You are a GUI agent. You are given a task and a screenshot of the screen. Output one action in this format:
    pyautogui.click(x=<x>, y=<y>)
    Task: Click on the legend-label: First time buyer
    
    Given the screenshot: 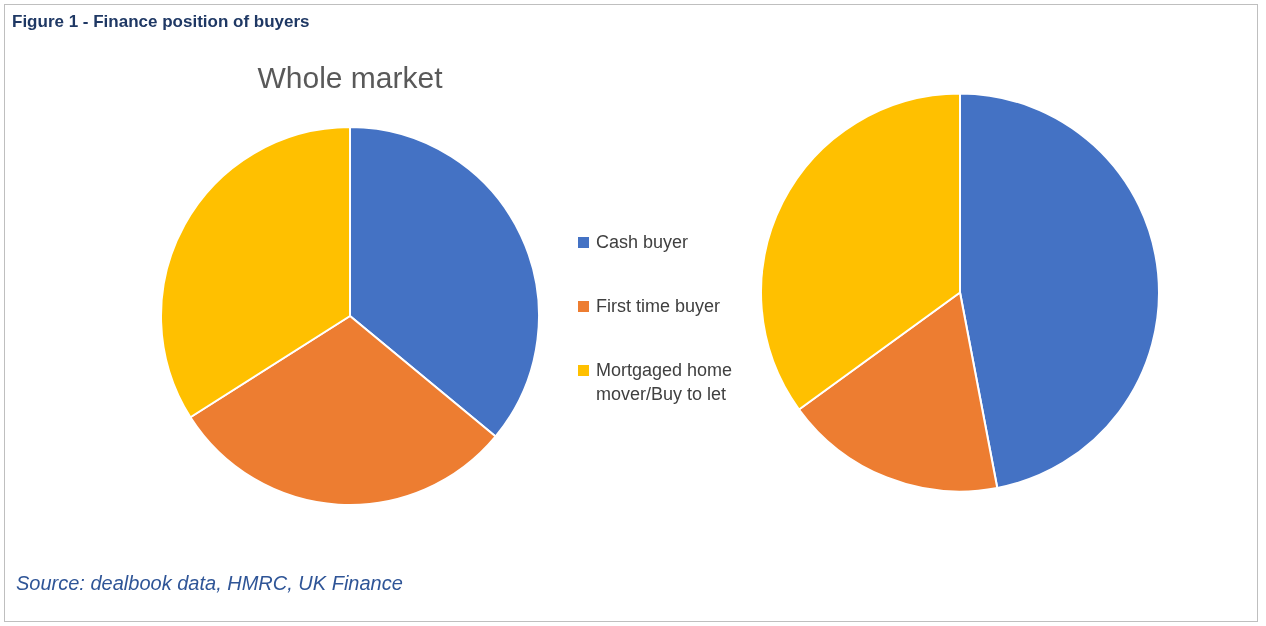 What is the action you would take?
    pyautogui.click(x=658, y=306)
    